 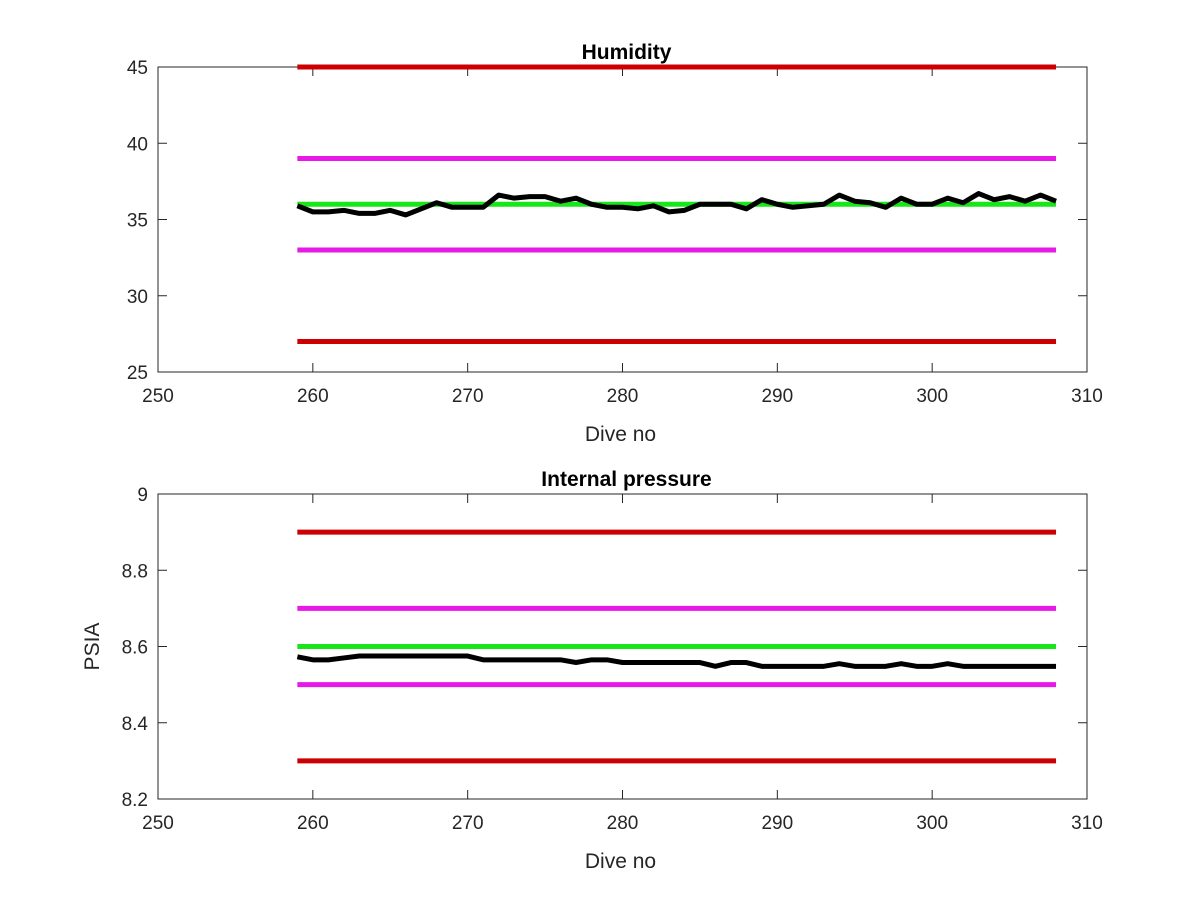 What do you see at coordinates (1087, 823) in the screenshot?
I see `chart-1-x-tick-label: 310` at bounding box center [1087, 823].